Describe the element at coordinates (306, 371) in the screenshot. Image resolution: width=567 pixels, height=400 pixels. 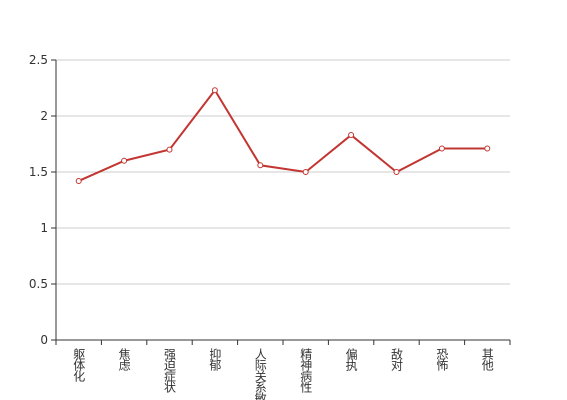
I see `x-tick-label: 精神病性` at that location.